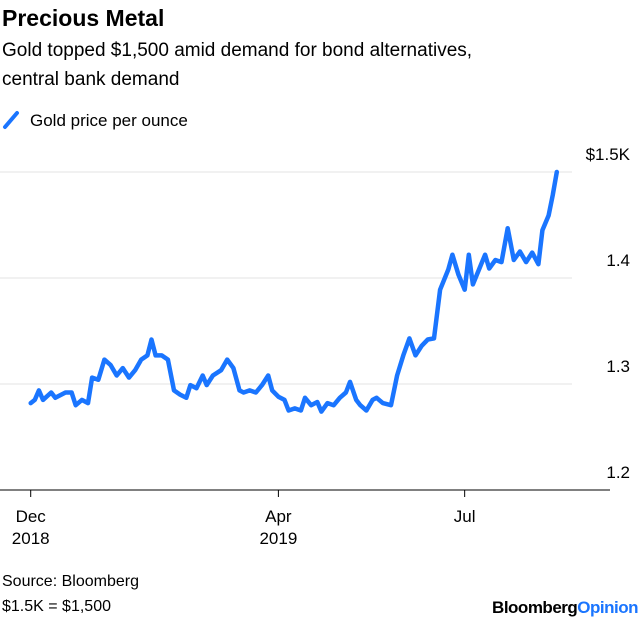 The height and width of the screenshot is (618, 640). What do you see at coordinates (90, 79) in the screenshot?
I see `chart-subtitle: central bank demand` at bounding box center [90, 79].